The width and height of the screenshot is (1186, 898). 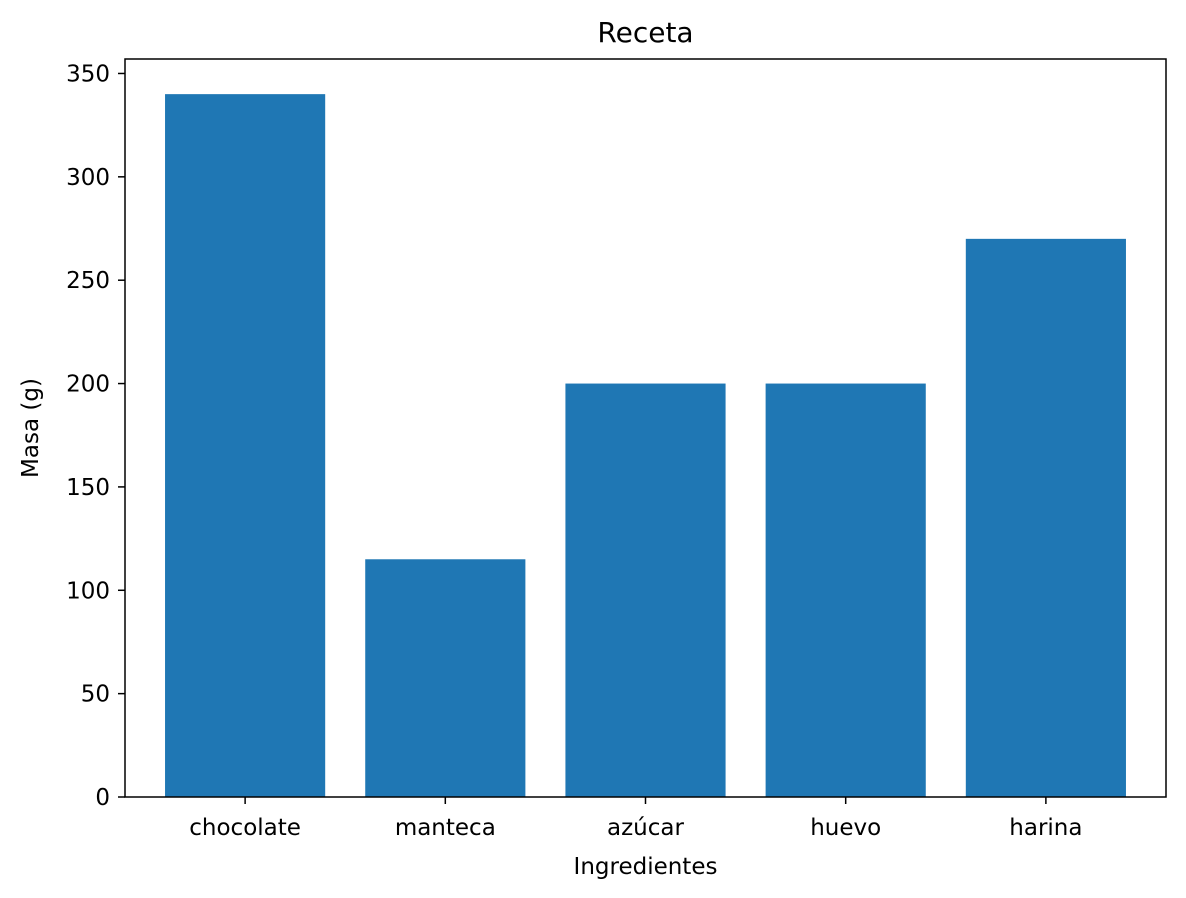 I want to click on x-tick-label: azúcar, so click(x=645, y=828).